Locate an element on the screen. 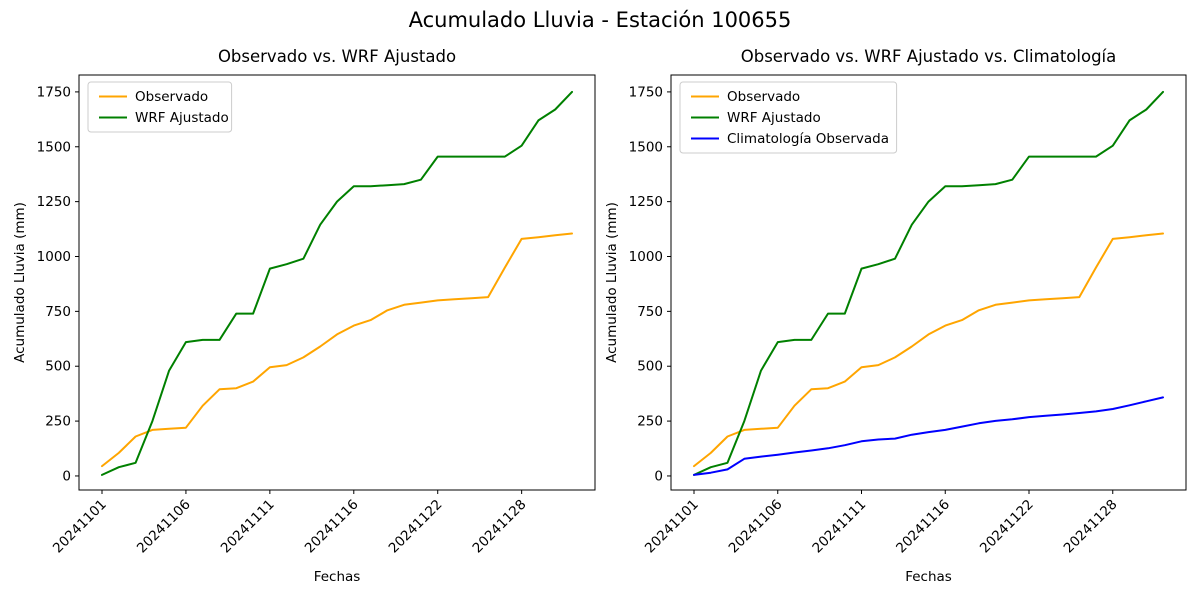 The height and width of the screenshot is (600, 1200). figure-title: Acumulado Lluvia - Estación 100655 is located at coordinates (600, 20).